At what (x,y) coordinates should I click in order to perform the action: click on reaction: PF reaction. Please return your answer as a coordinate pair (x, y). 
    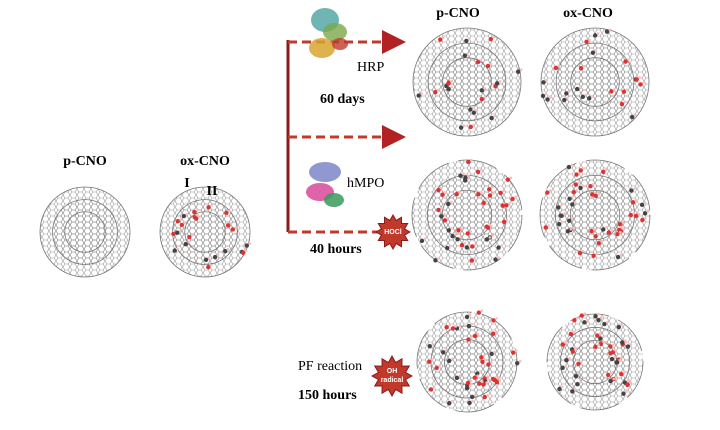
    Looking at the image, I should click on (330, 366).